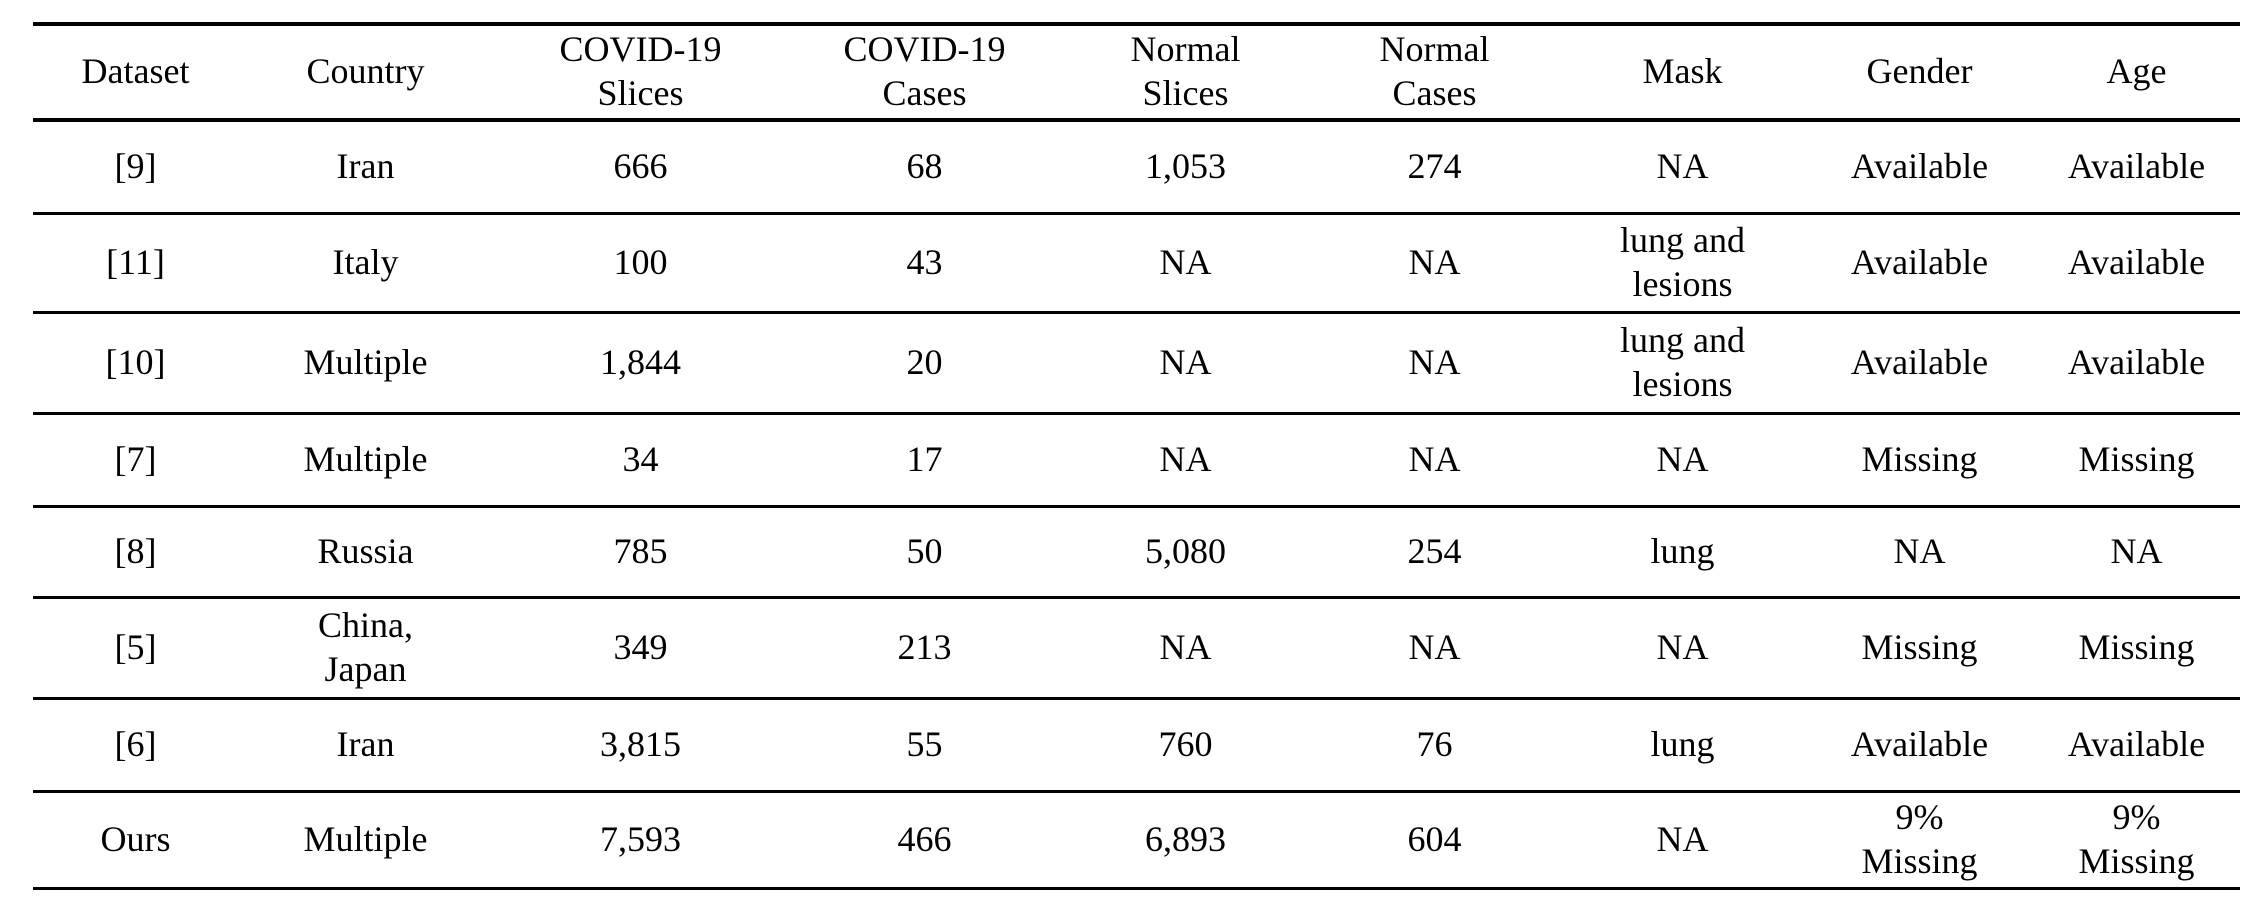  Describe the element at coordinates (640, 361) in the screenshot. I see `cell-covid19-slices: 1,844` at that location.